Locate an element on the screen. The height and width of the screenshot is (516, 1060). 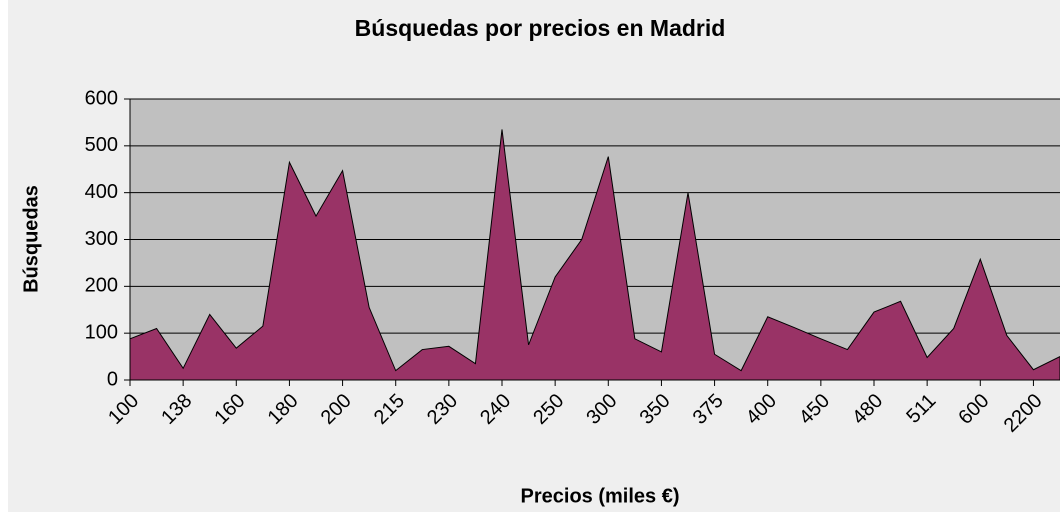
chart-title: Búsquedas por precios en Madrid is located at coordinates (540, 28).